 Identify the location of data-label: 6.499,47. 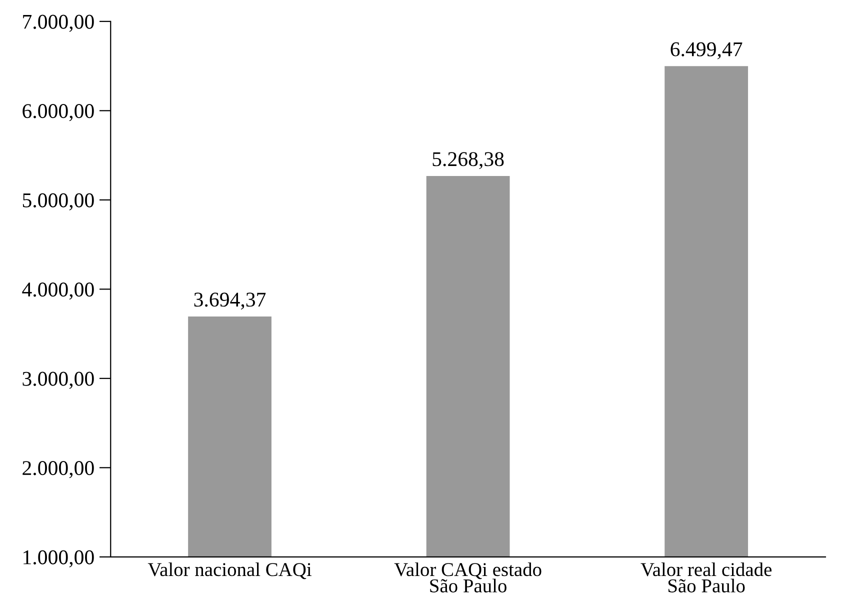
(706, 51).